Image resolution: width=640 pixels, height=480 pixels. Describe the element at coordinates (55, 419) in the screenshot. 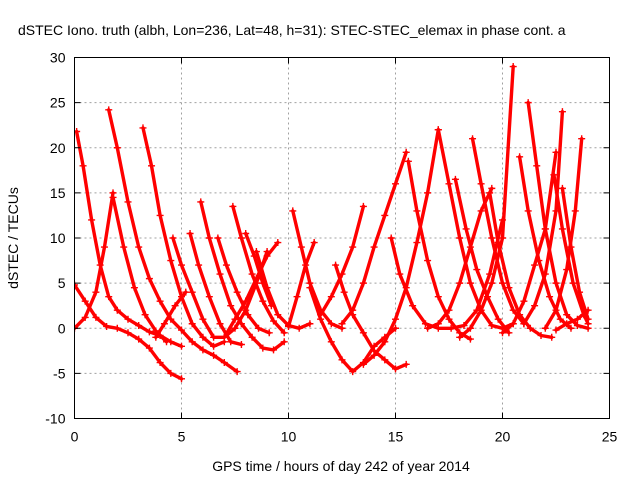

I see `y-tick-label: -10` at that location.